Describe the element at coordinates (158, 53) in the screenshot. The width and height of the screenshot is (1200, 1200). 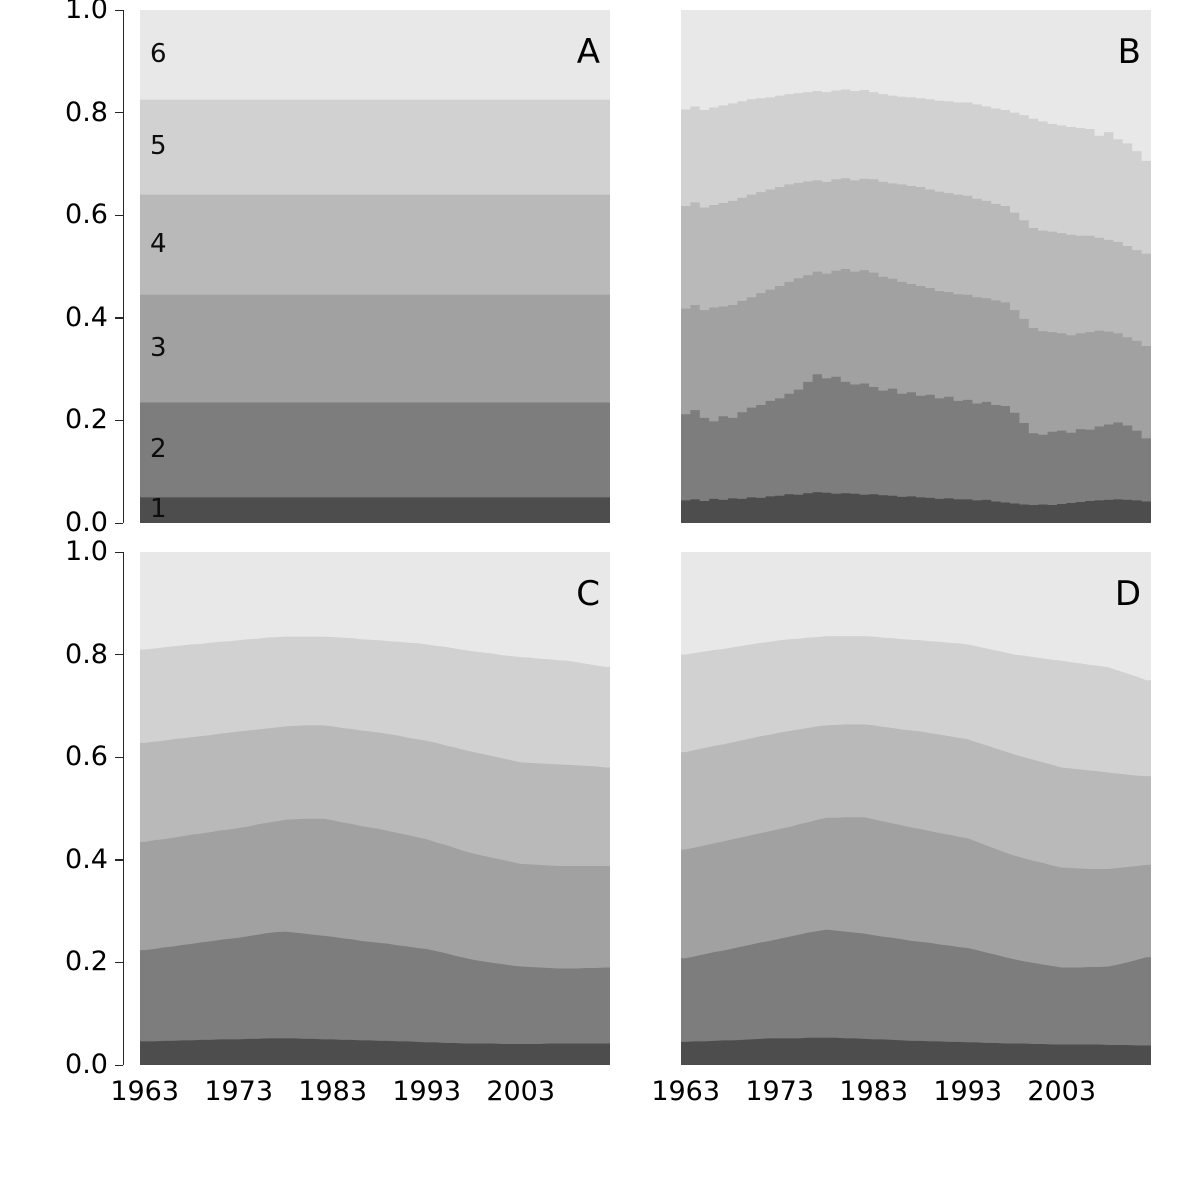
I see `band-label-6: 6` at that location.